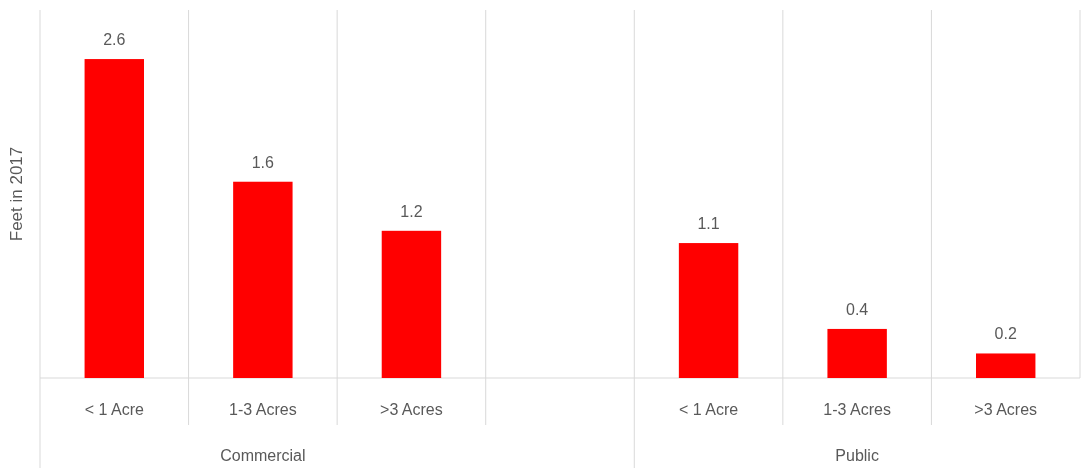  I want to click on data-label: 2.6, so click(114, 40).